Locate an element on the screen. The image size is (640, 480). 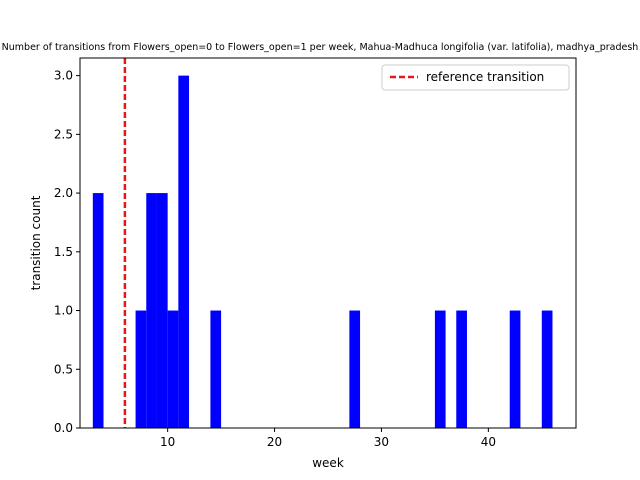
y-tick-label: 1.0 is located at coordinates (63, 311).